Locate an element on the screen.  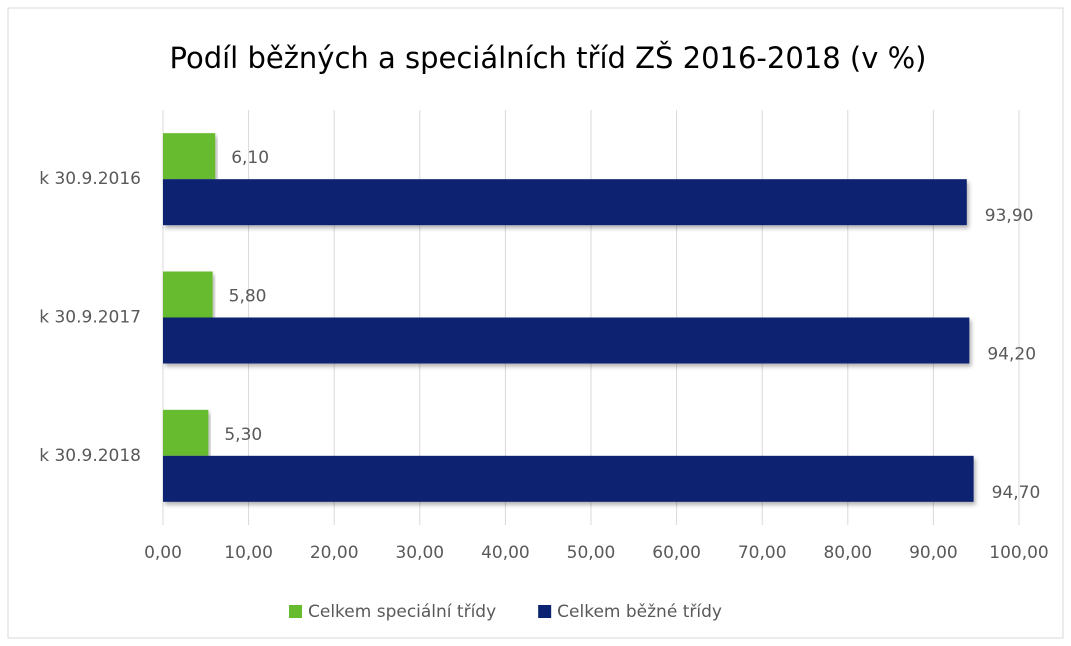
x-tick-label: 80,00 is located at coordinates (847, 553).